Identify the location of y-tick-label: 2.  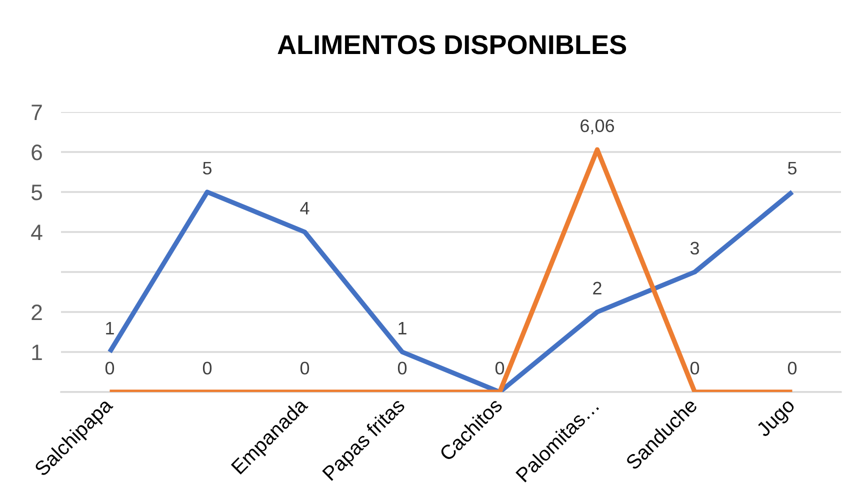
(37, 312).